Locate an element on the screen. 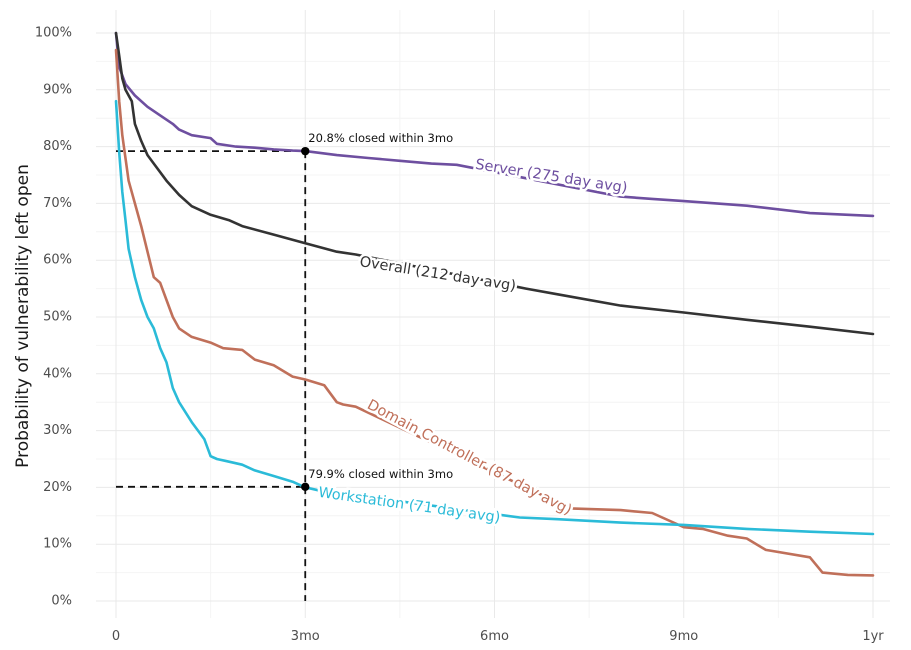  reference-lines is located at coordinates (211, 375).